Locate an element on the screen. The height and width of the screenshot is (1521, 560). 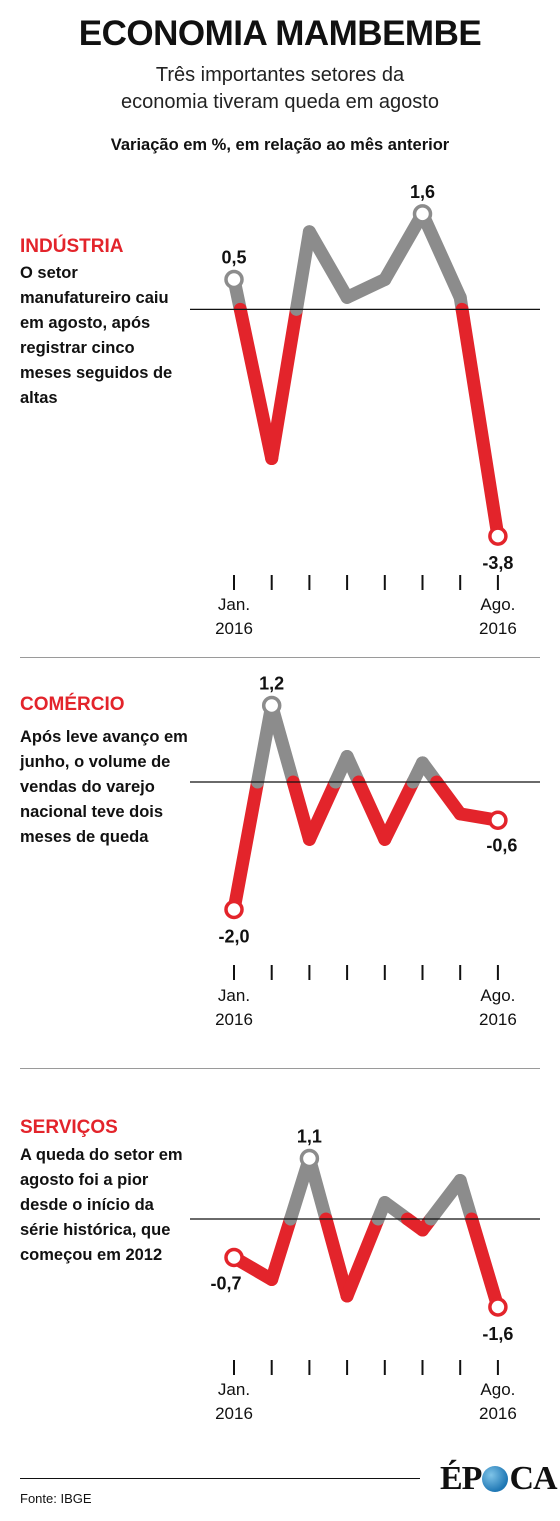
data-label: 1,2 is located at coordinates (271, 684).